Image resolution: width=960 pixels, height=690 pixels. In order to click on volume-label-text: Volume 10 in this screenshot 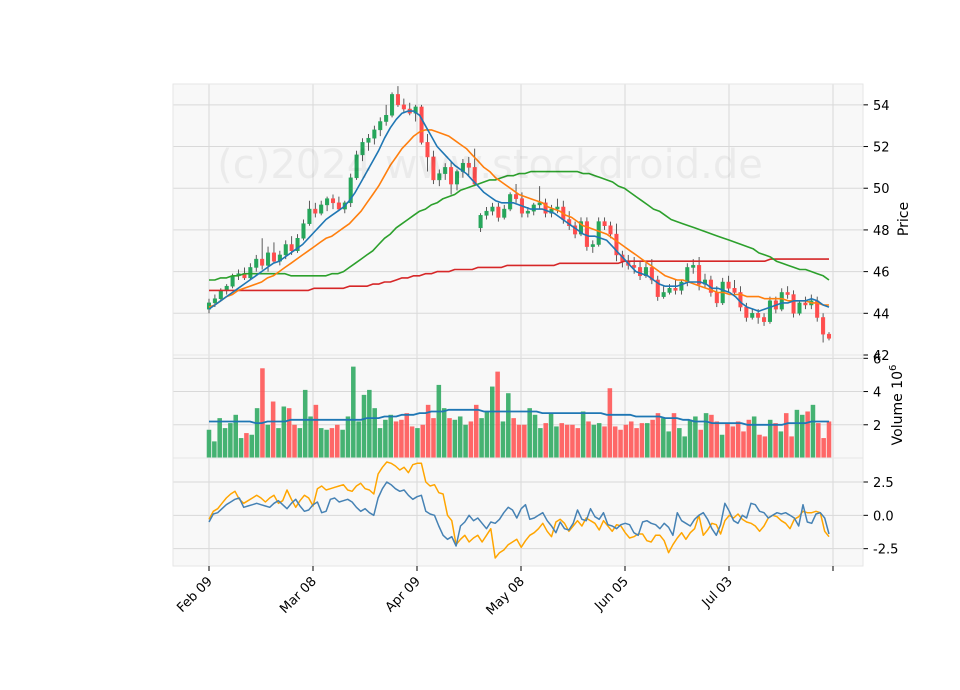, I will do `click(898, 408)`.